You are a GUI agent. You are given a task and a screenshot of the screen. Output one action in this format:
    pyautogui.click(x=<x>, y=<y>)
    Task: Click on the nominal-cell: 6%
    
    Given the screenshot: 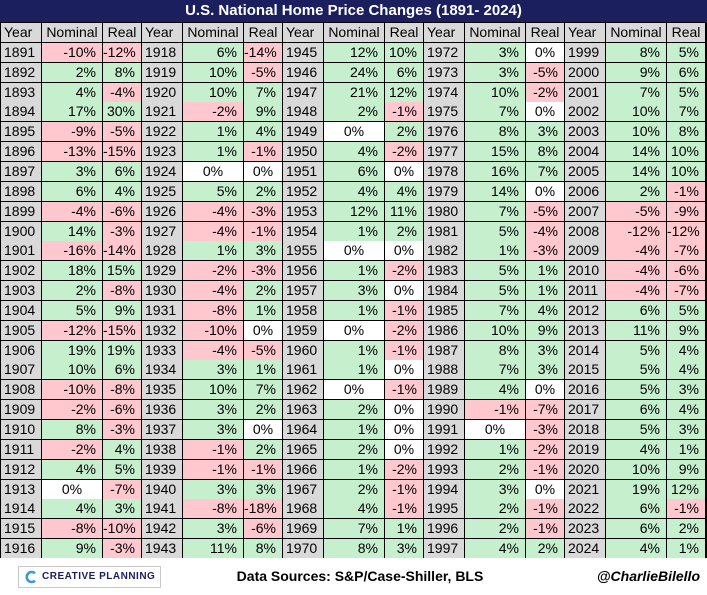 What is the action you would take?
    pyautogui.click(x=636, y=528)
    